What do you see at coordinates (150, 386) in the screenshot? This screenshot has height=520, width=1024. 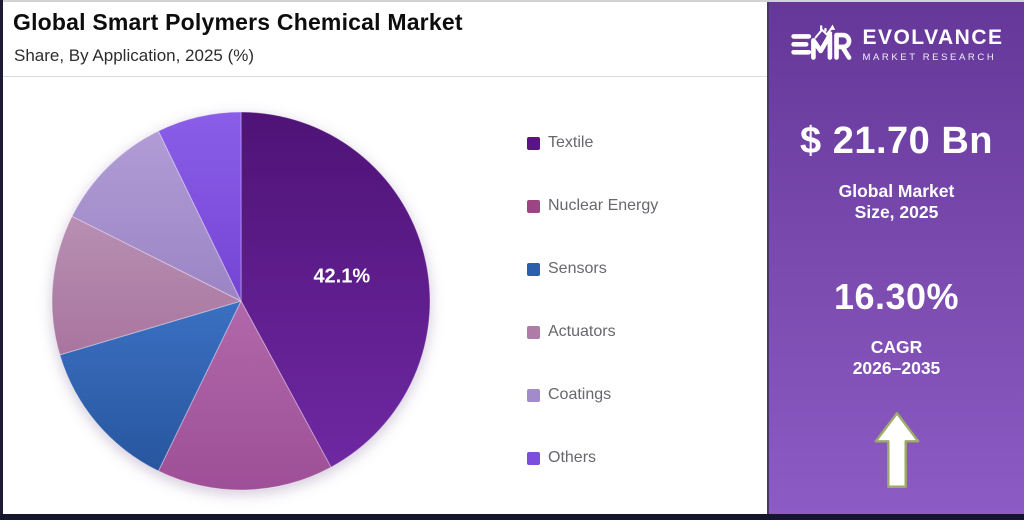 I see `pie-slice-sensors` at bounding box center [150, 386].